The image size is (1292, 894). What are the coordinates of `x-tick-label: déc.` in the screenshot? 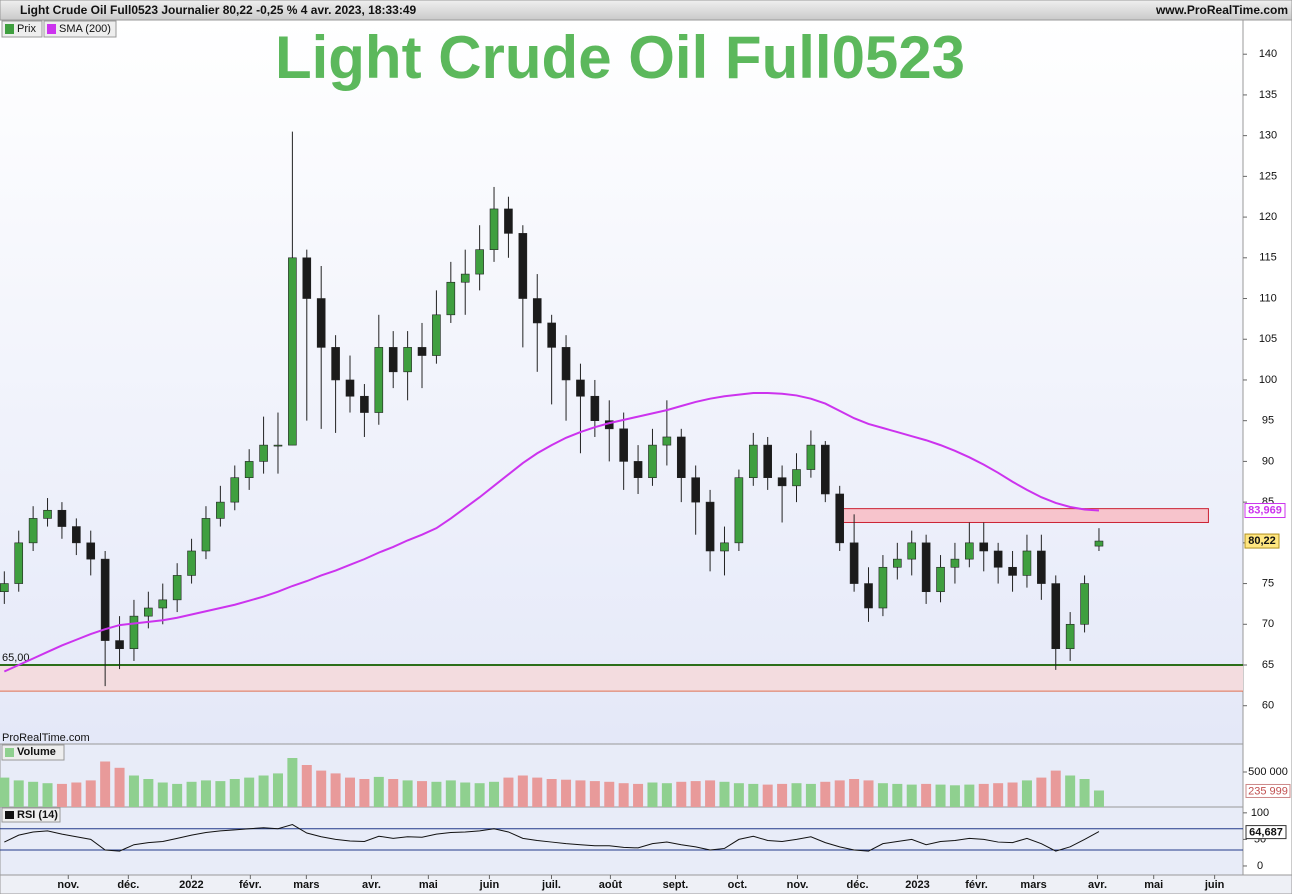 It's located at (858, 885).